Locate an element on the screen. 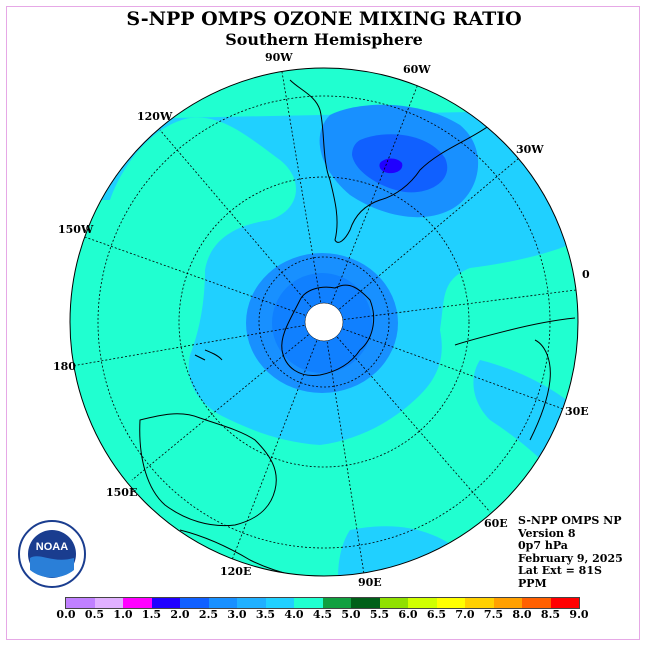 The image size is (648, 648). color-scale-tick-label: 1.5 is located at coordinates (151, 614).